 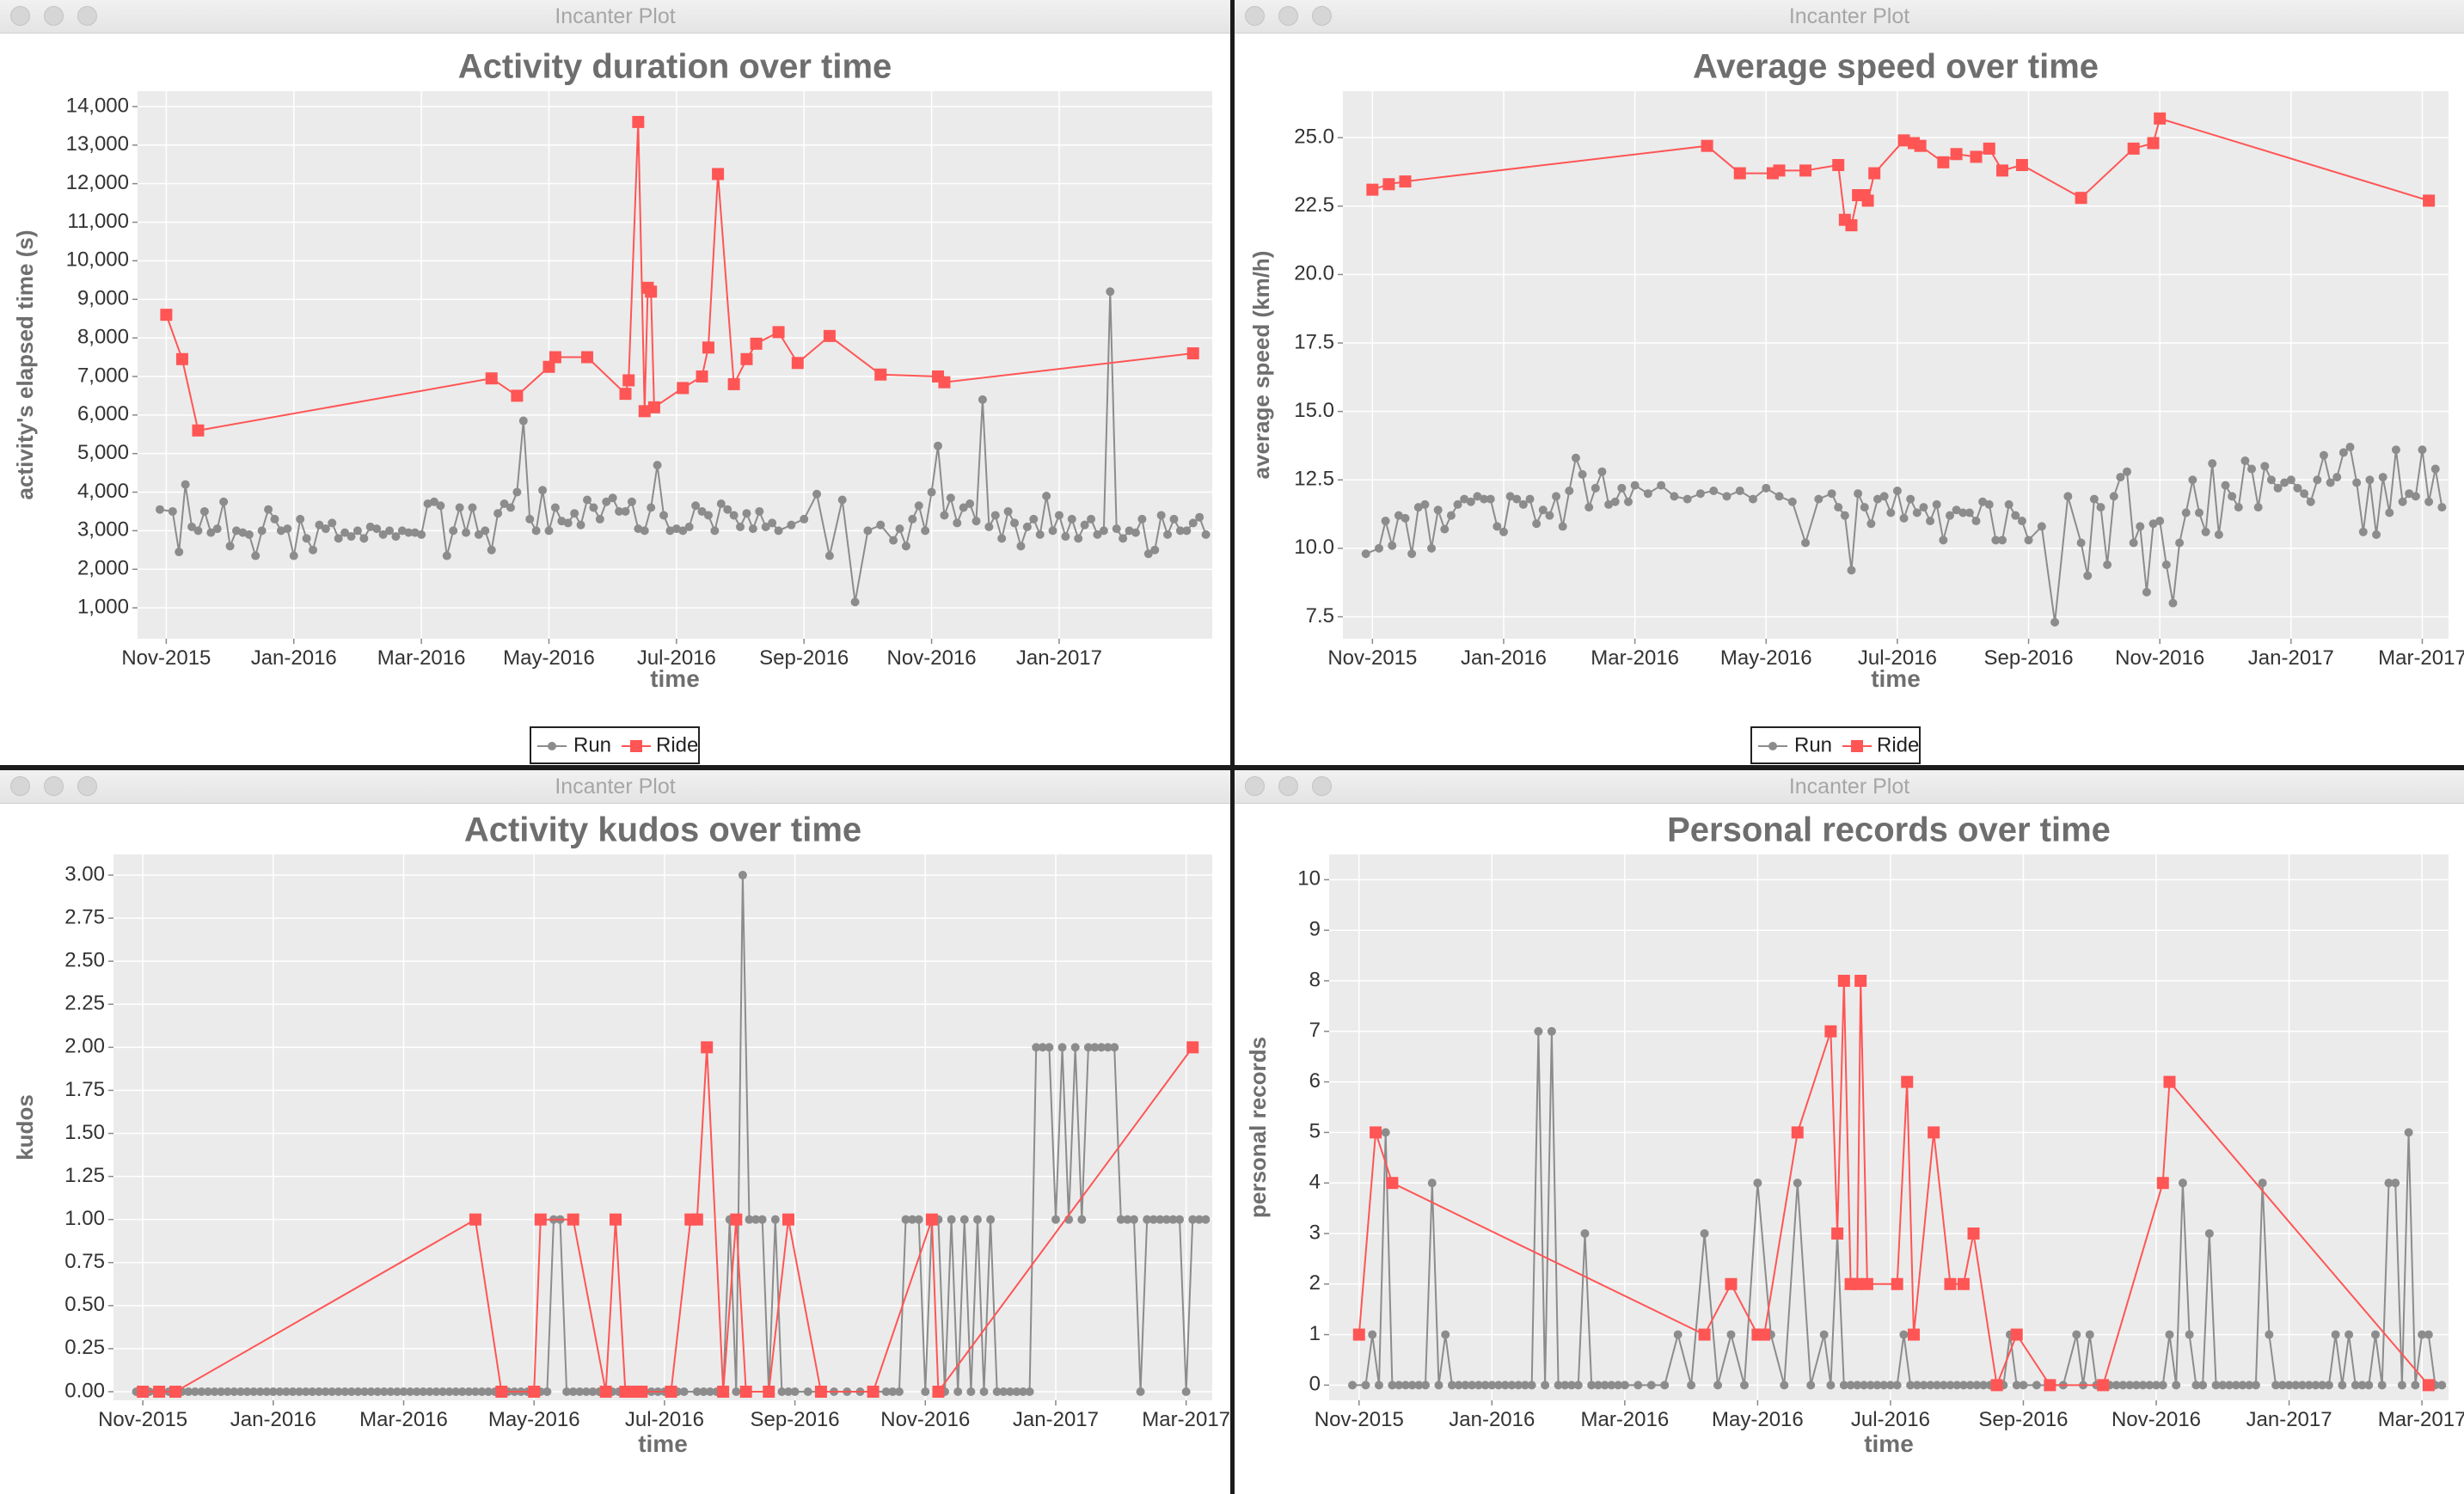 I want to click on x-tick-label: Nov-2016, so click(x=2159, y=658).